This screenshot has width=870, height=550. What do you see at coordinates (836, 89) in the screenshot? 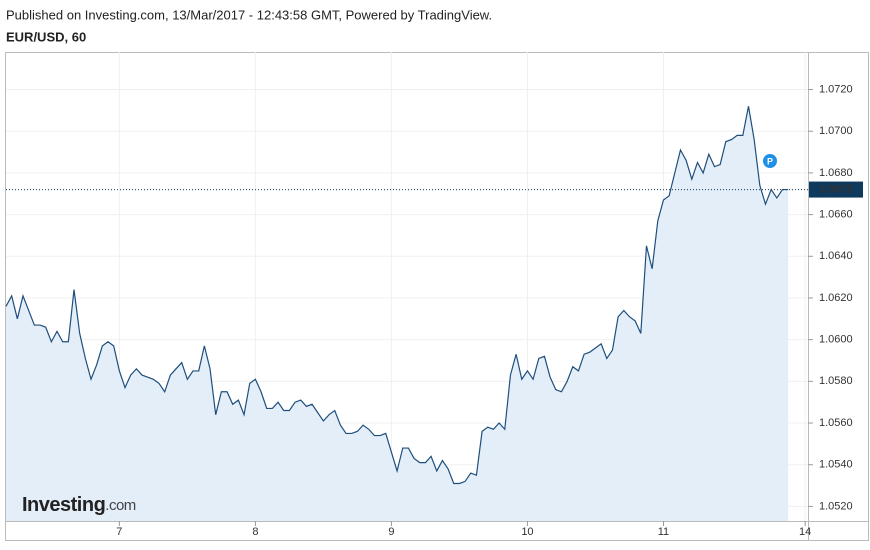
I see `y-tick-label: 1.0720` at bounding box center [836, 89].